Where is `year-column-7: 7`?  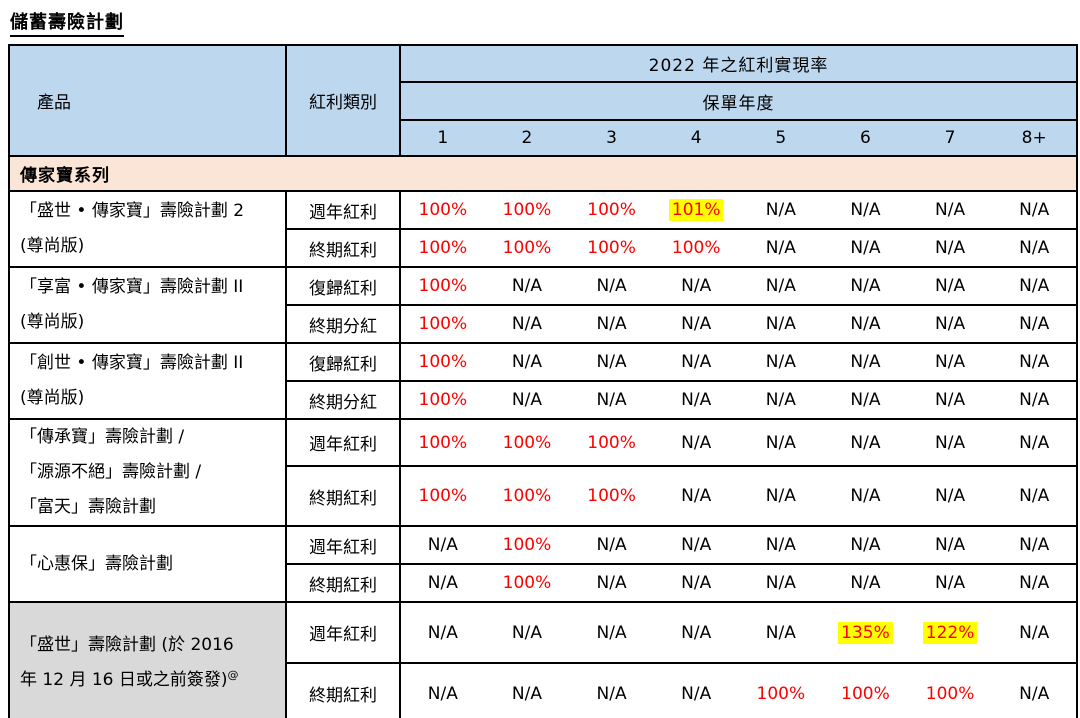
year-column-7: 7 is located at coordinates (950, 138).